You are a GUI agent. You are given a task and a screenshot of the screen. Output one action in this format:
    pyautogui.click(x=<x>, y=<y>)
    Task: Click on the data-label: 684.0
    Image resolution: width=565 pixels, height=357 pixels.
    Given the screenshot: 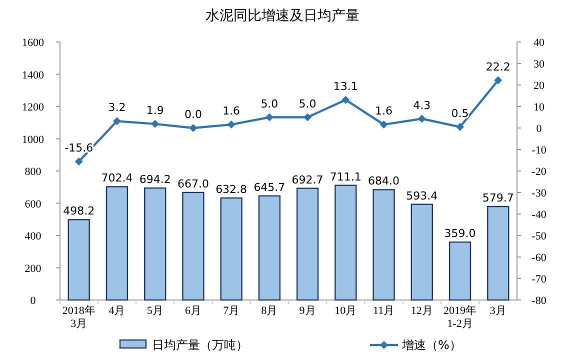 What is the action you would take?
    pyautogui.click(x=384, y=181)
    